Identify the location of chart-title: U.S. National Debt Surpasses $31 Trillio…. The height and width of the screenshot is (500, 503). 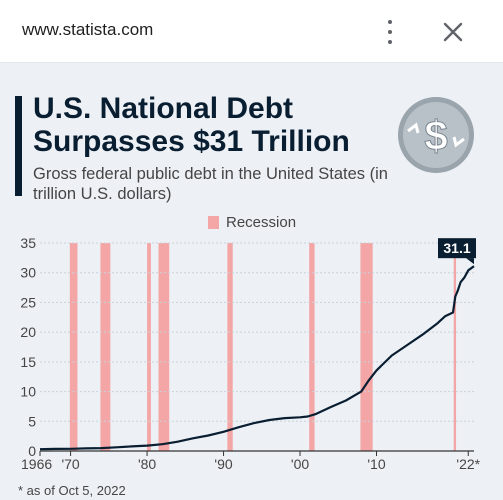
(191, 125).